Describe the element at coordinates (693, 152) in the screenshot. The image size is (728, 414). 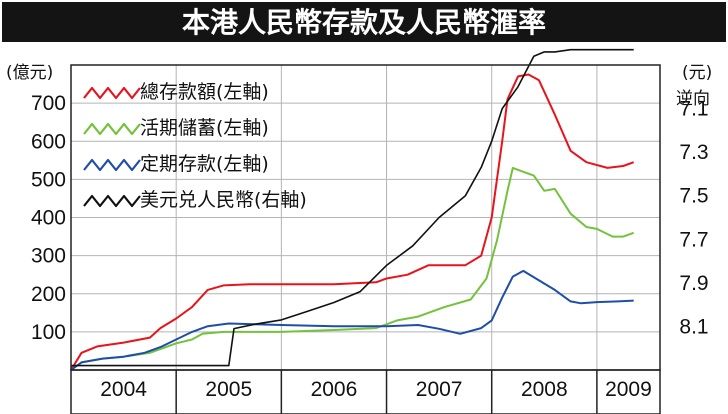
I see `right-tick-label: 7.3` at that location.